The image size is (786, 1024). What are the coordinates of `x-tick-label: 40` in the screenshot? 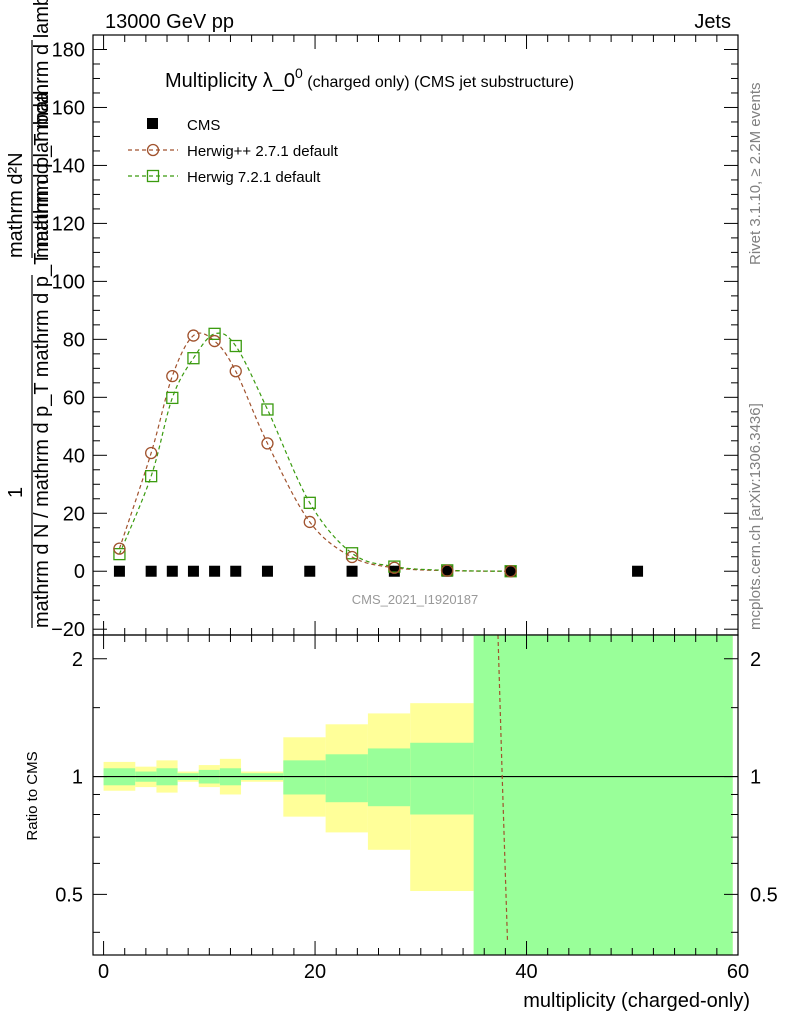 It's located at (526, 972).